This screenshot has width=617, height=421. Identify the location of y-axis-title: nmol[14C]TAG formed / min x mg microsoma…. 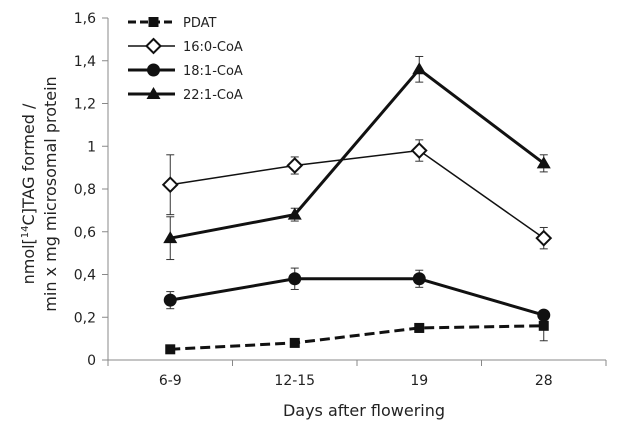
(39, 193).